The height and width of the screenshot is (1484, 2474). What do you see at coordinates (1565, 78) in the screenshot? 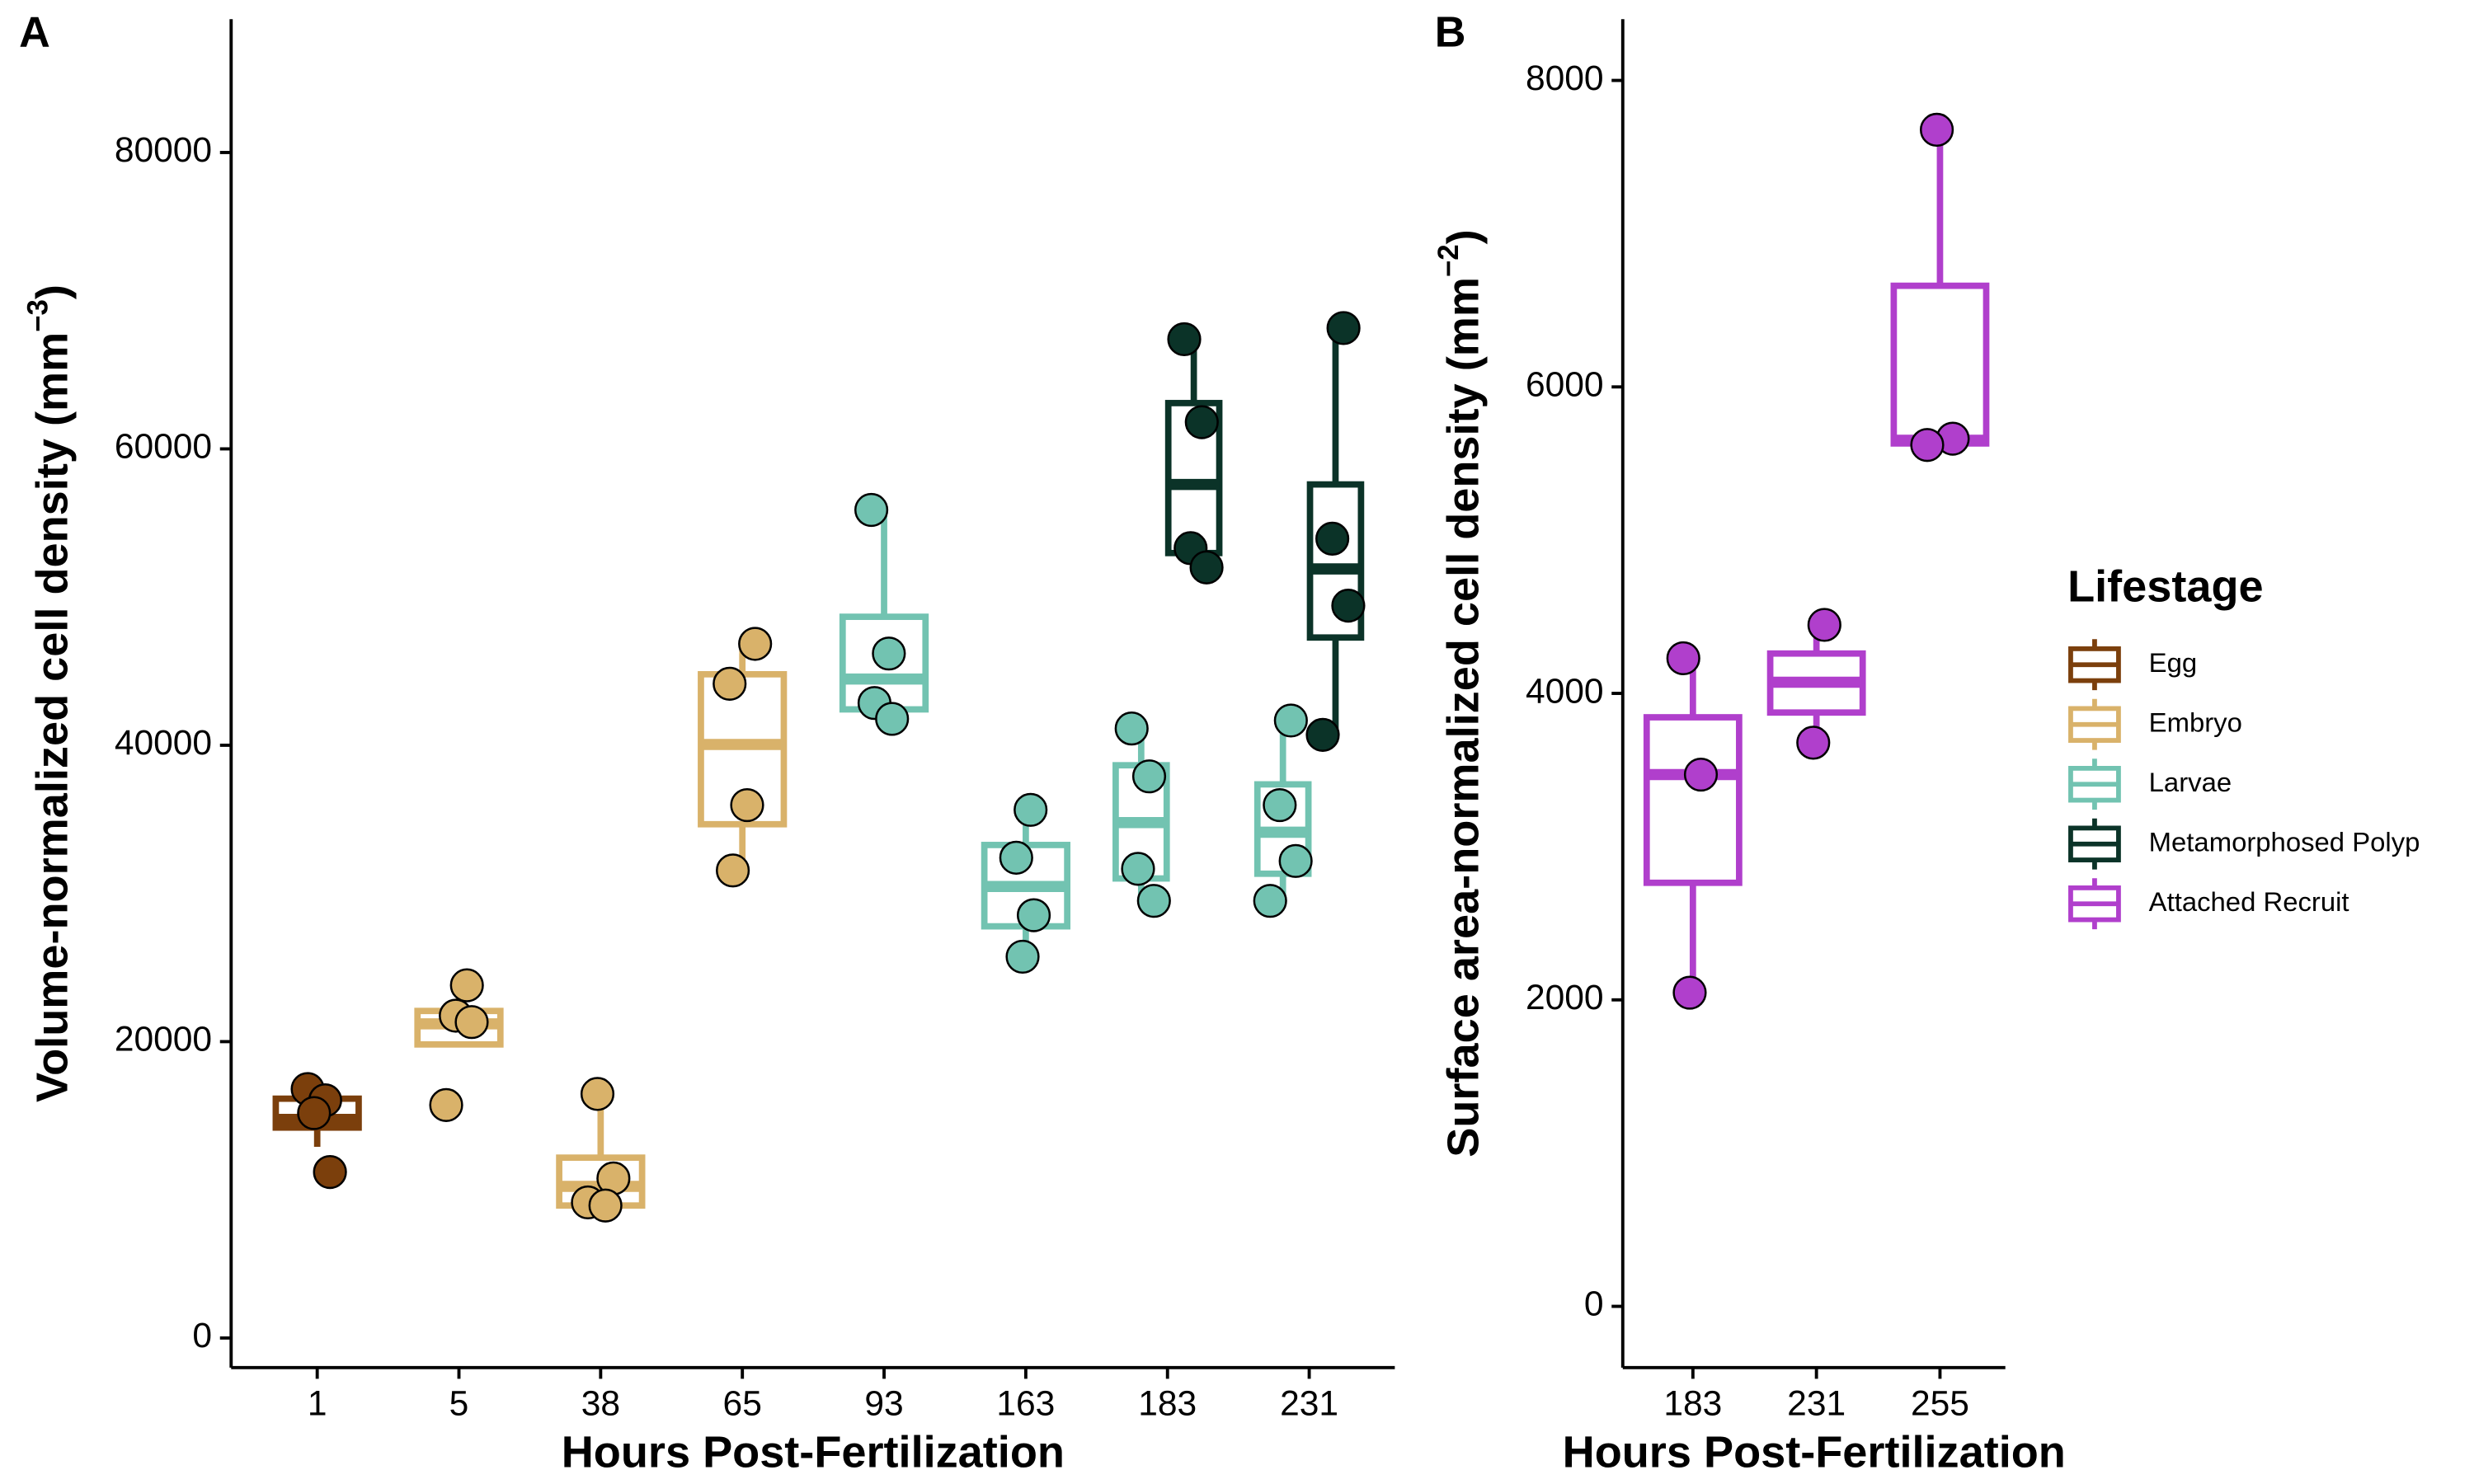
I see `y-tick-label: 8000` at bounding box center [1565, 78].